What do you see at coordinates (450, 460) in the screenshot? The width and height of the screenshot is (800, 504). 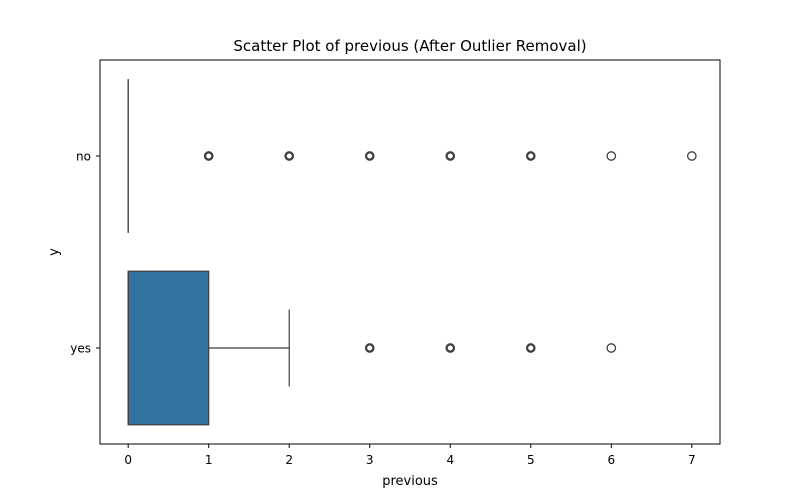 I see `x-tick-label-4: 4` at bounding box center [450, 460].